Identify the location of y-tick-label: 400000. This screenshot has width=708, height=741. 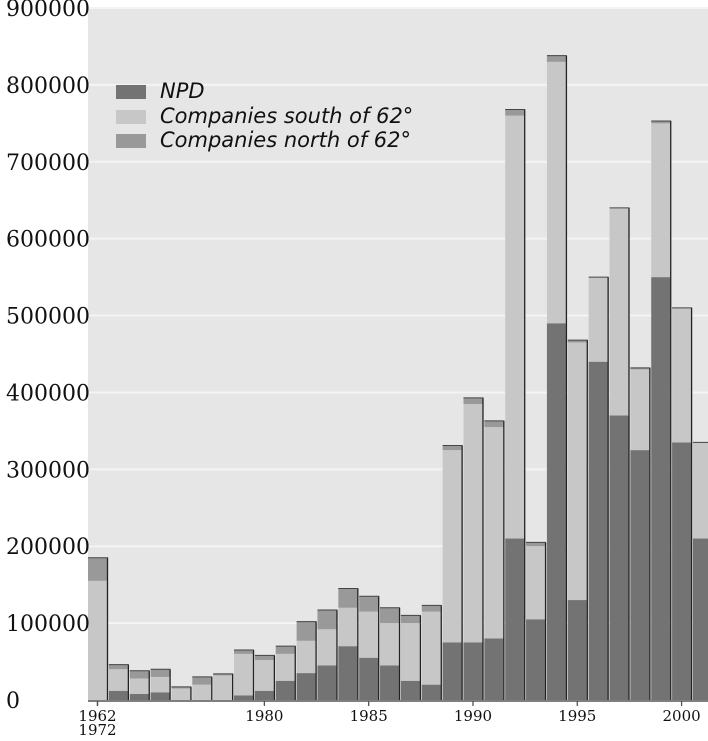
(48, 393).